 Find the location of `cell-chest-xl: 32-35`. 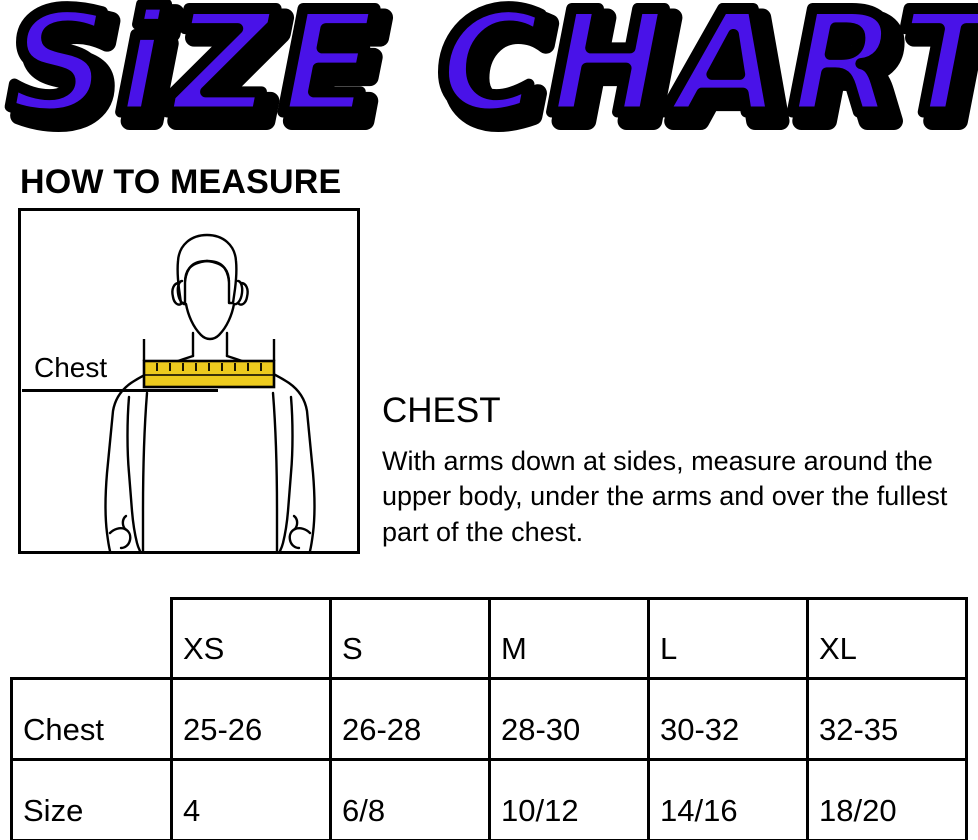

cell-chest-xl: 32-35 is located at coordinates (887, 719).